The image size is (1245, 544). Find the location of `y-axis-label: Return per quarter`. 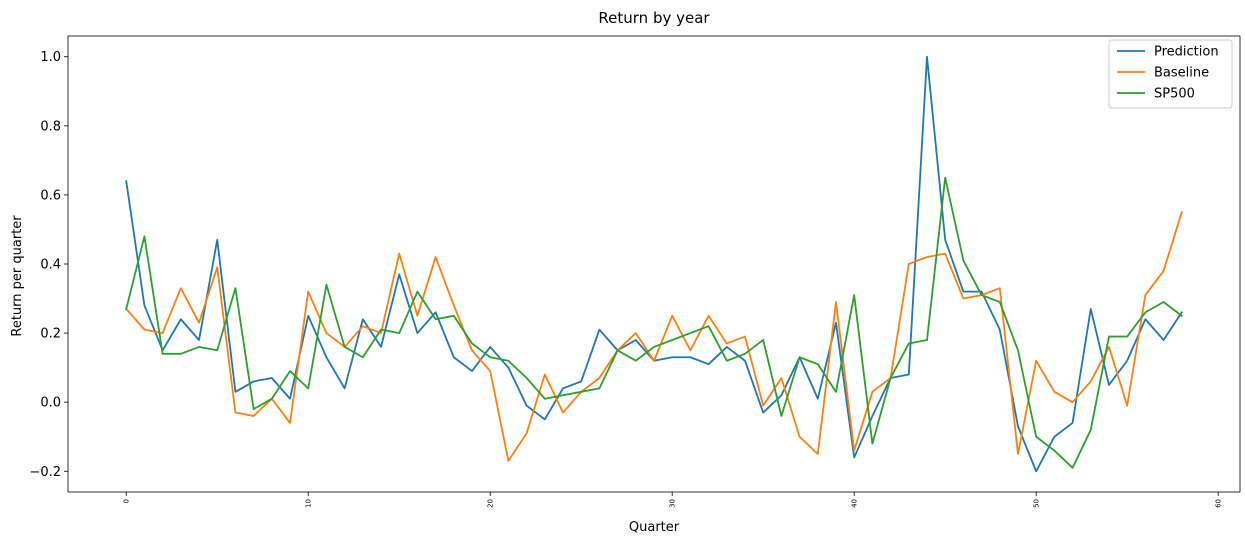

y-axis-label: Return per quarter is located at coordinates (17, 276).